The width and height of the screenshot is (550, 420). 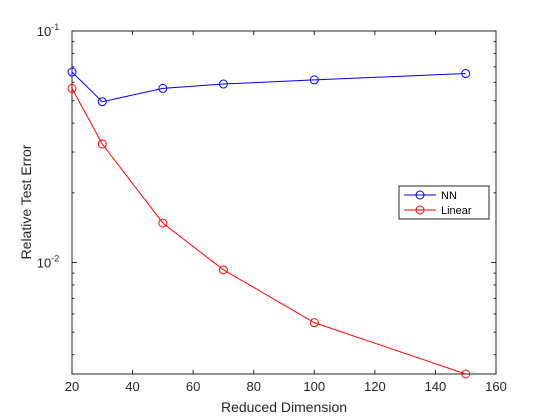 What do you see at coordinates (132, 386) in the screenshot?
I see `x-tick-label: 40` at bounding box center [132, 386].